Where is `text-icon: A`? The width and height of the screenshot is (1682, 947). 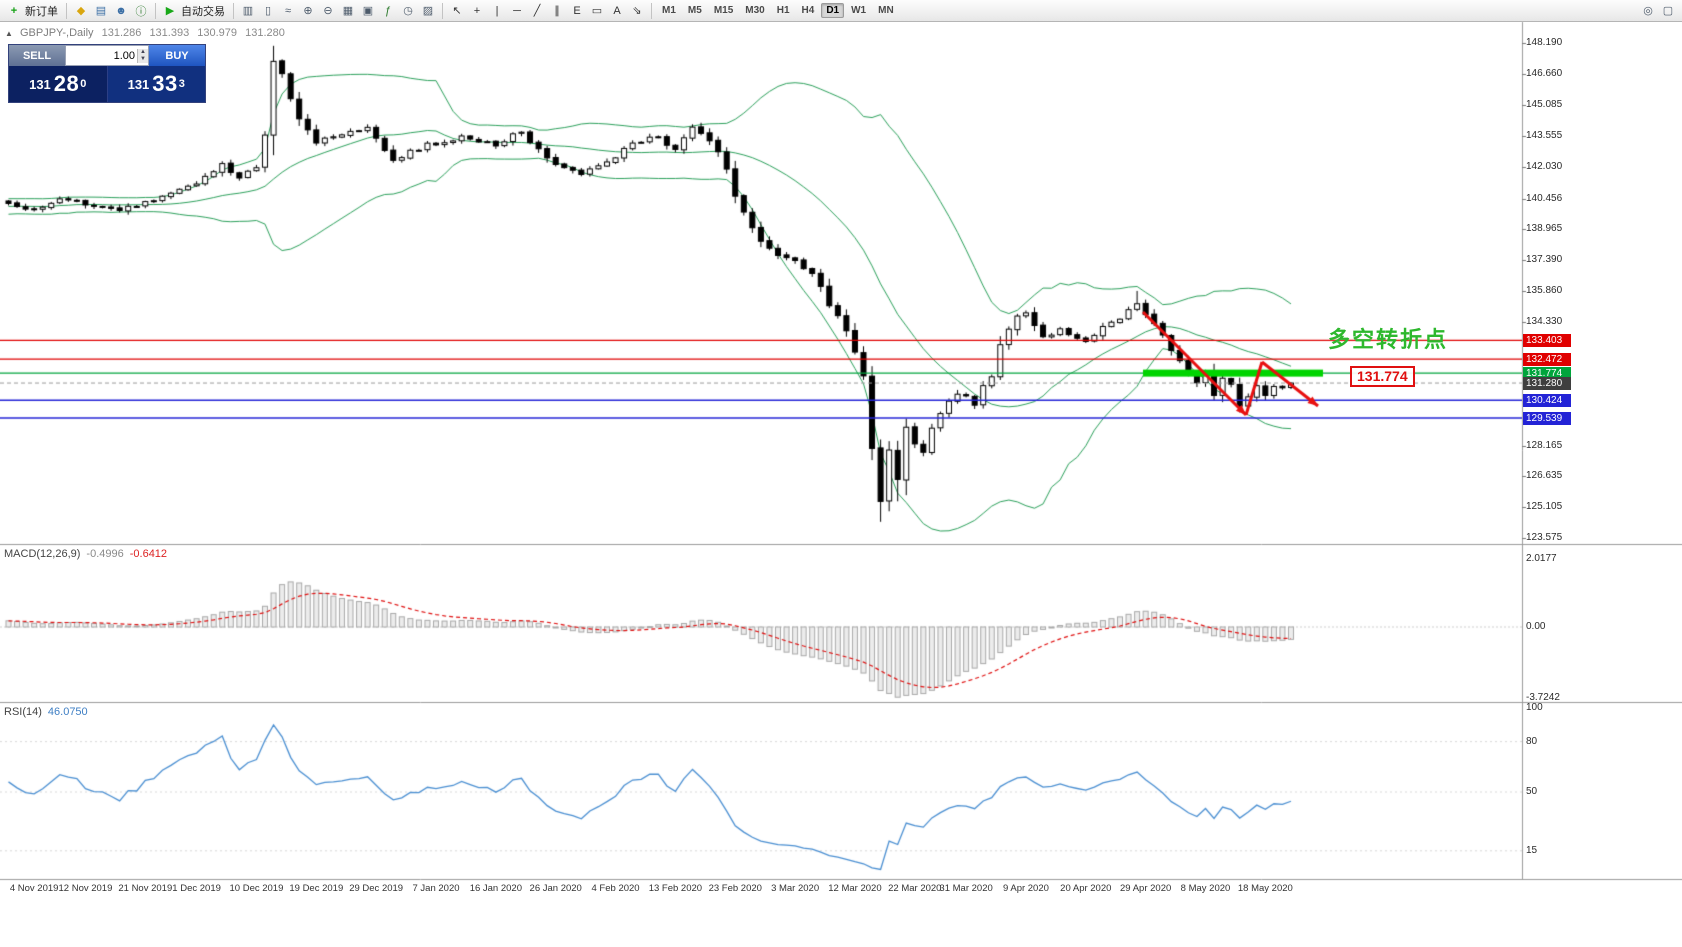
text-icon: A is located at coordinates (617, 10).